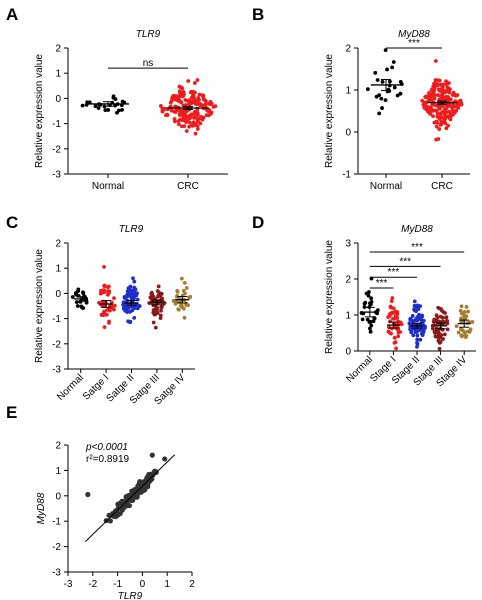 Image resolution: width=482 pixels, height=600 pixels. What do you see at coordinates (41, 508) in the screenshot?
I see `y-axis-label: MyD88` at bounding box center [41, 508].